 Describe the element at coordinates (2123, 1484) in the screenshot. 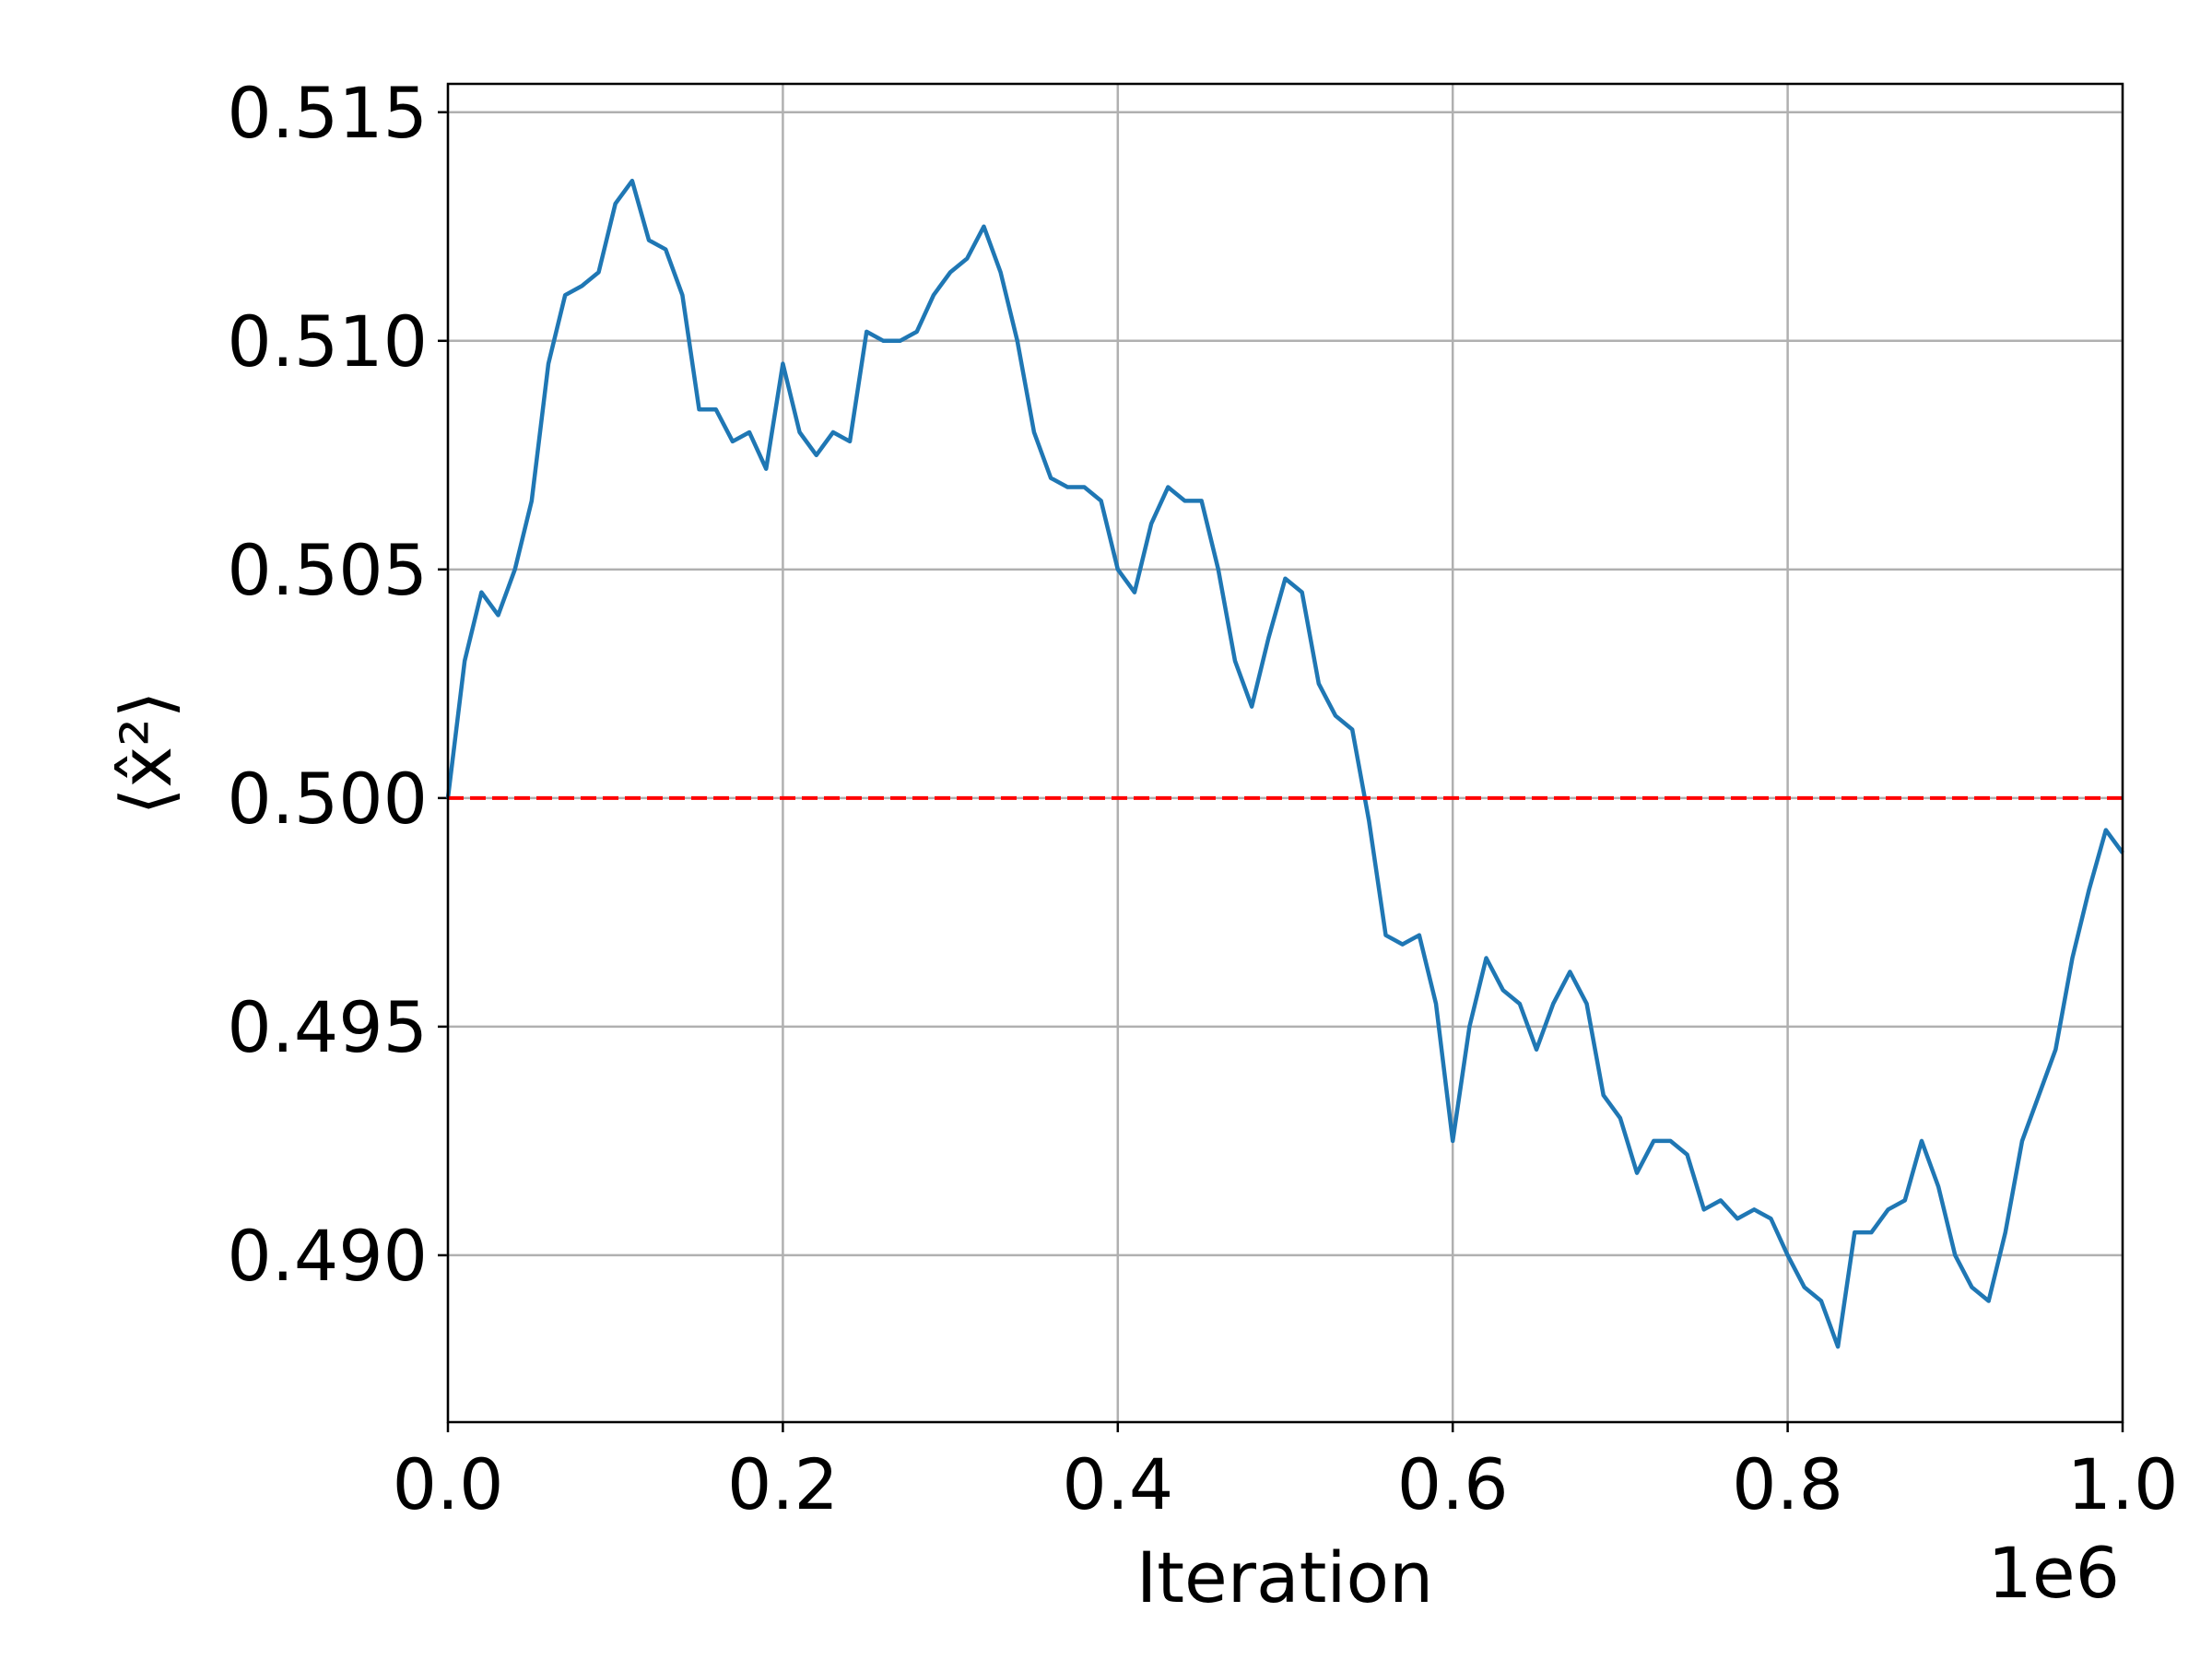

I see `x-tick-label: 1.0` at that location.